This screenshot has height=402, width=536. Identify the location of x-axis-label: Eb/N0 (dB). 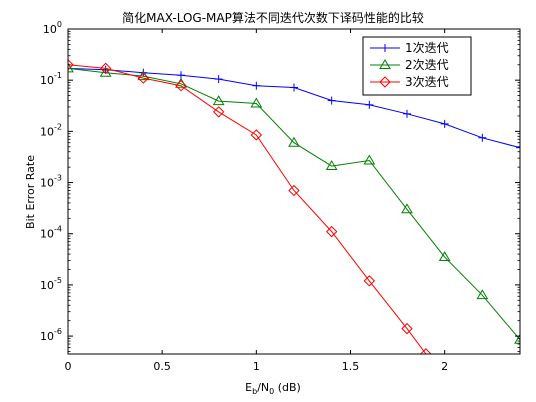
(273, 388).